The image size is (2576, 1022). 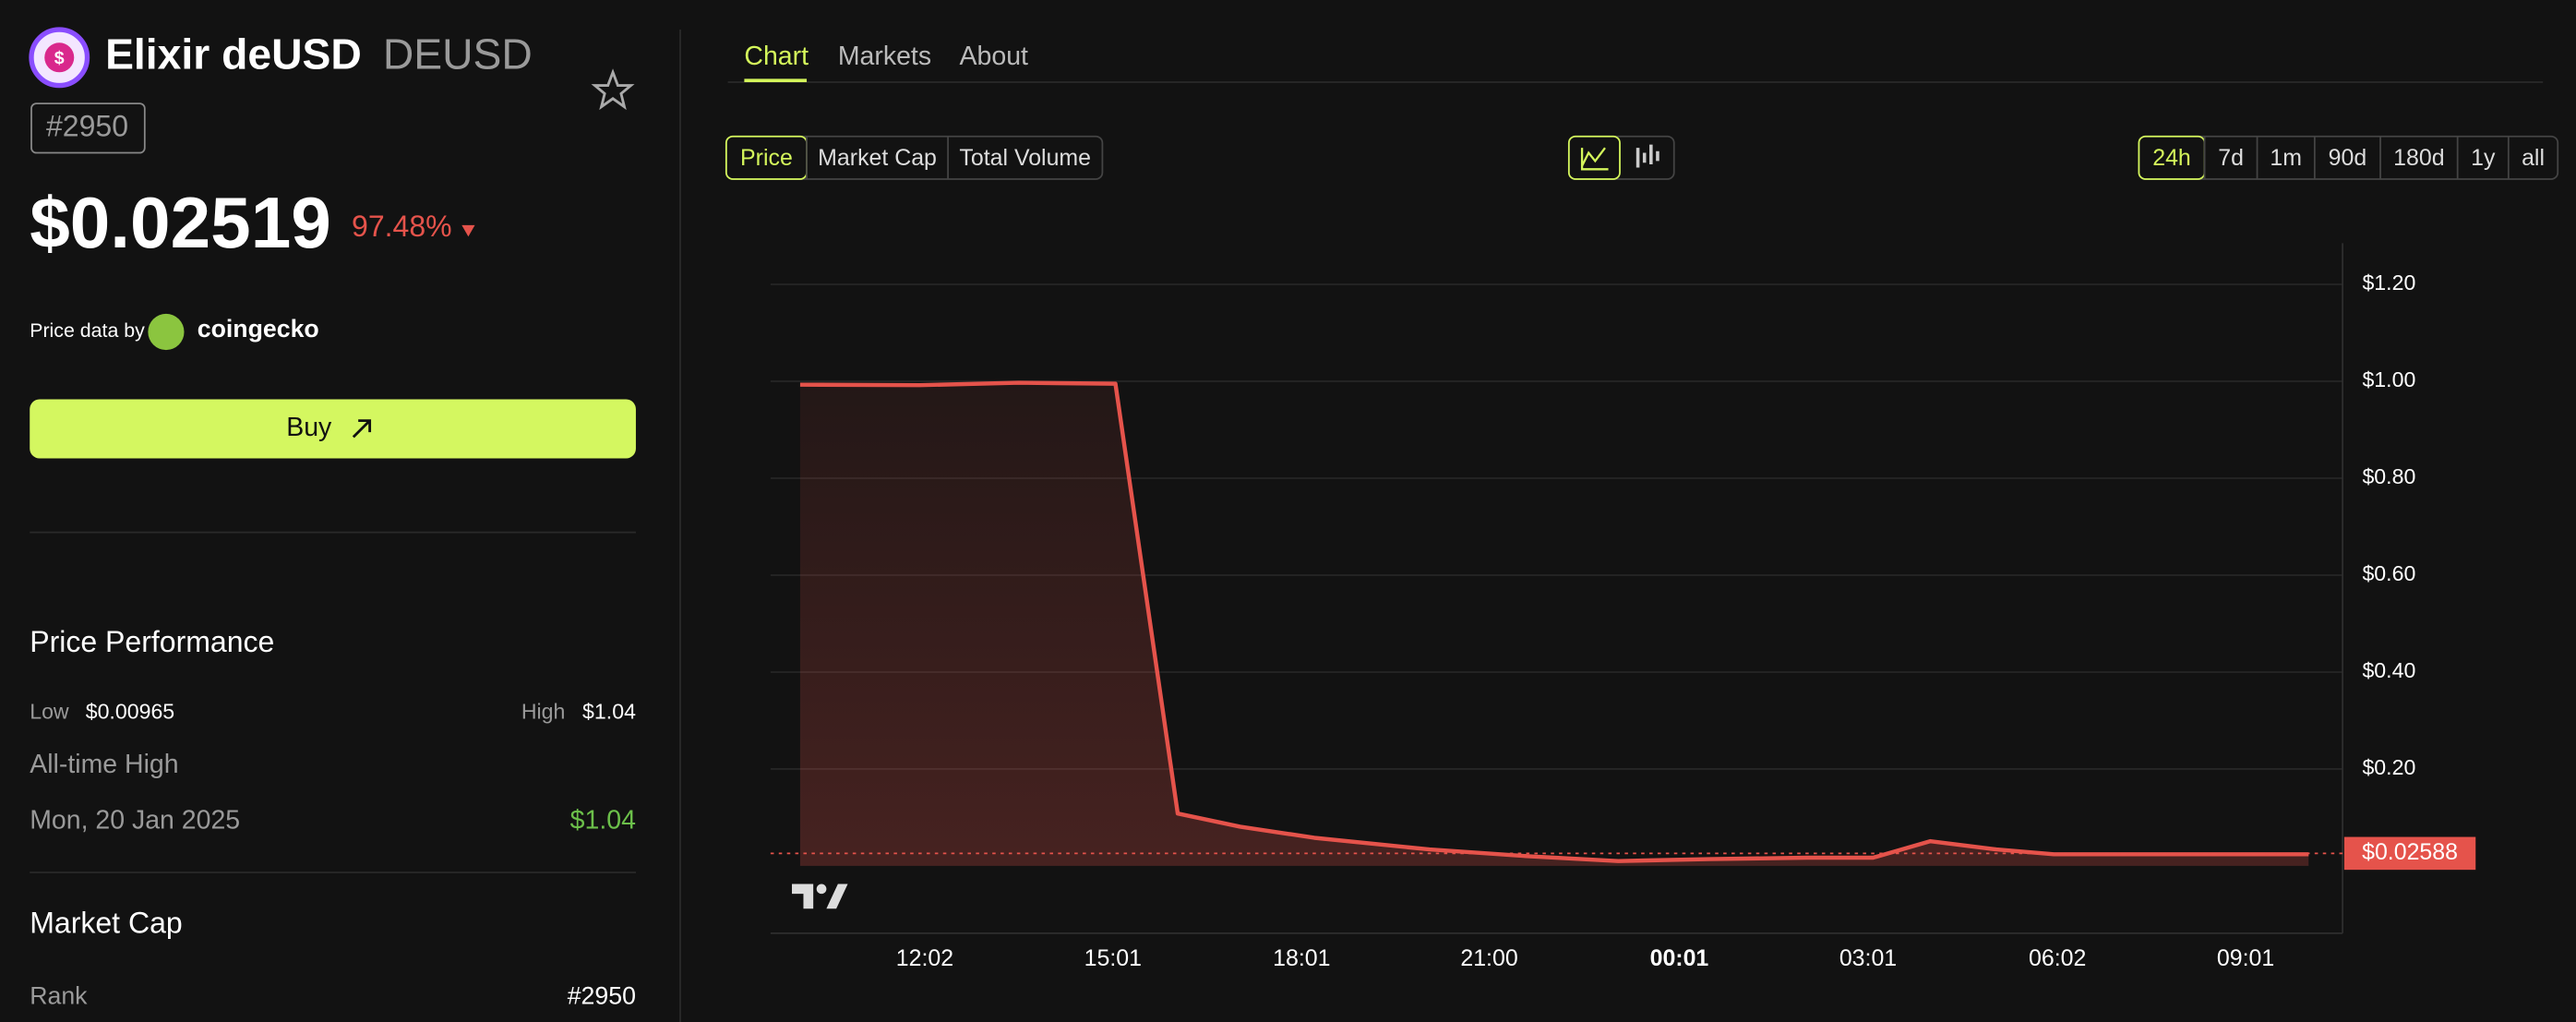 I want to click on range-button: 1y, so click(x=2484, y=158).